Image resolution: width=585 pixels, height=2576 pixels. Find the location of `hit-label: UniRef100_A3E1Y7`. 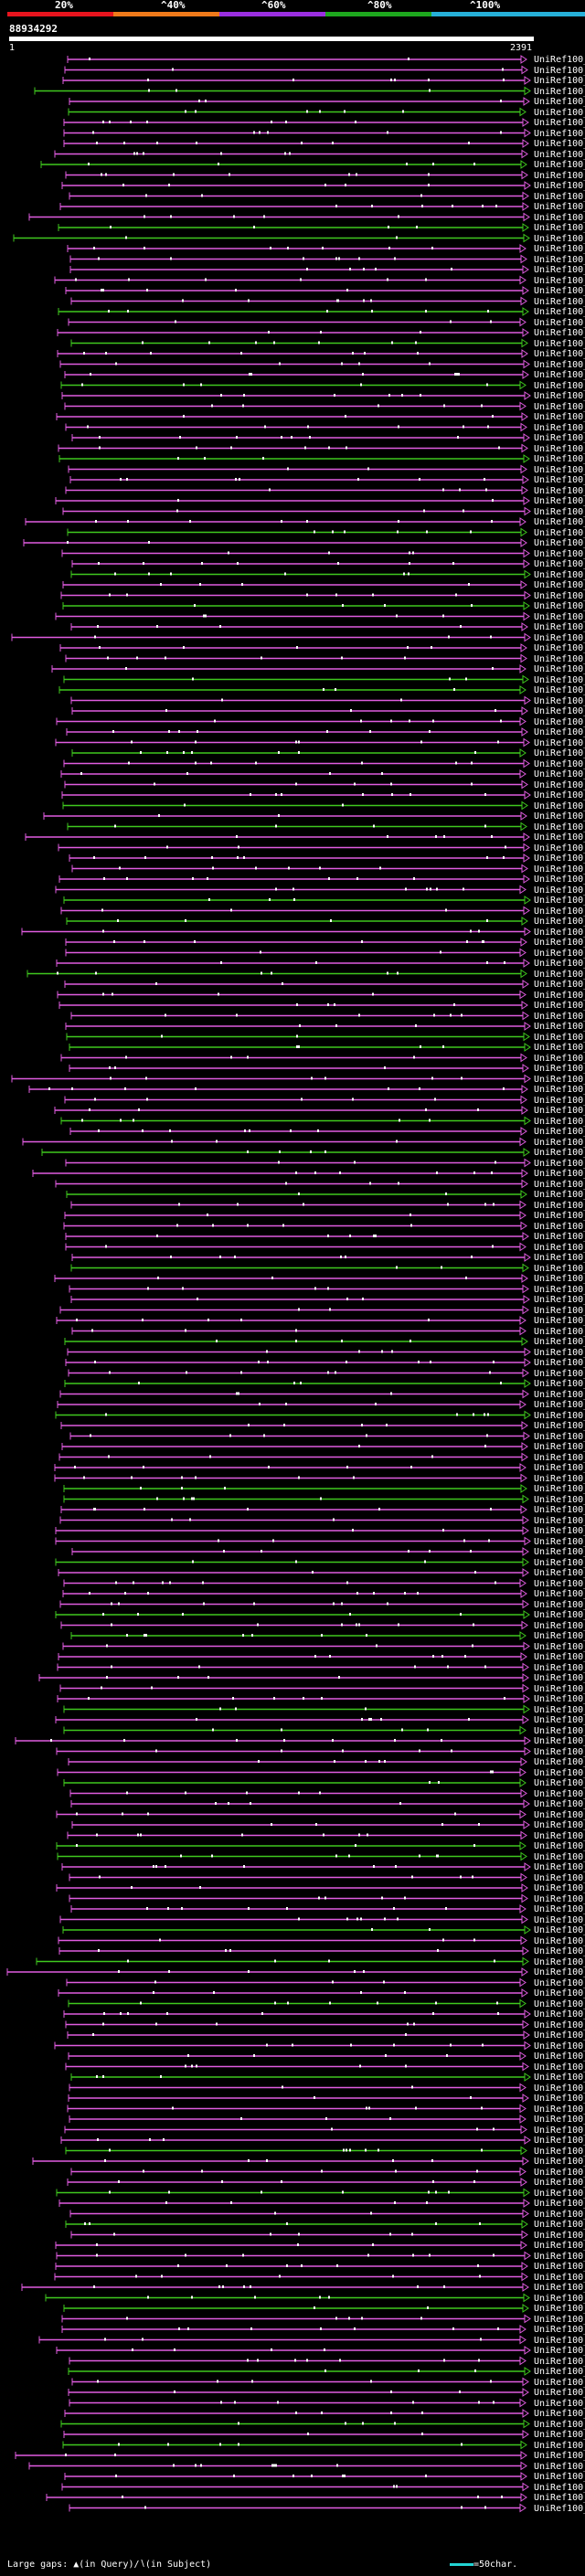

hit-label: UniRef100_A3E1Y7 is located at coordinates (560, 2508).